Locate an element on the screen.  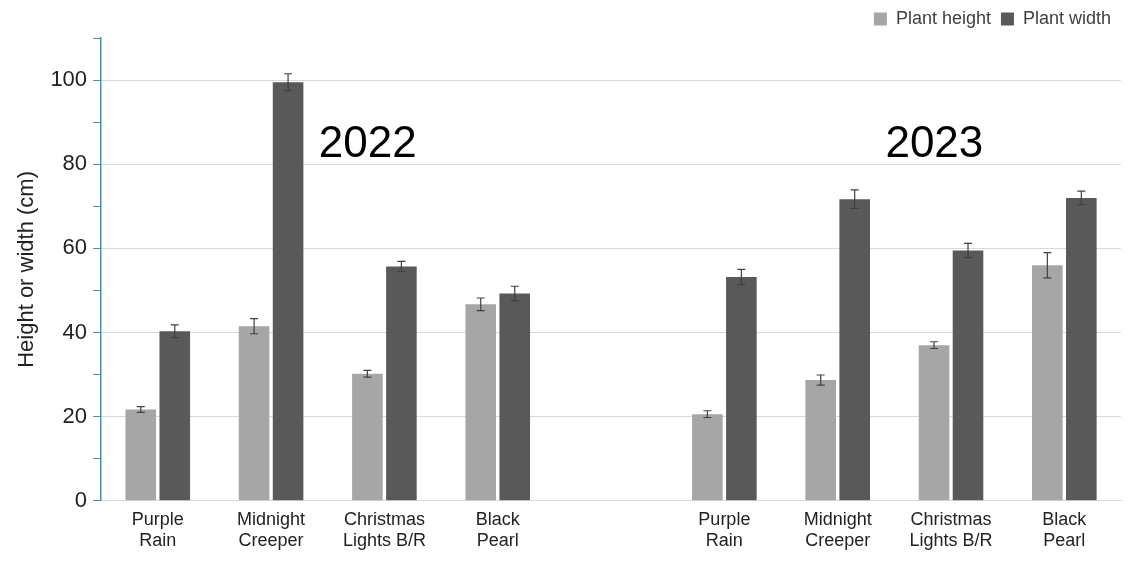
y-tick-label: 80 is located at coordinates (75, 163).